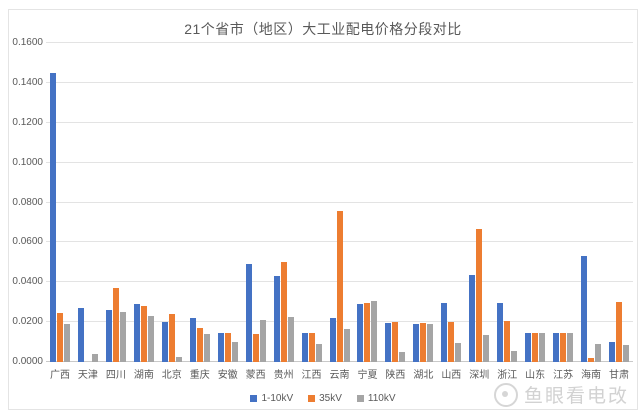  What do you see at coordinates (27, 82) in the screenshot?
I see `y-axis-tick-label: 0.1400` at bounding box center [27, 82].